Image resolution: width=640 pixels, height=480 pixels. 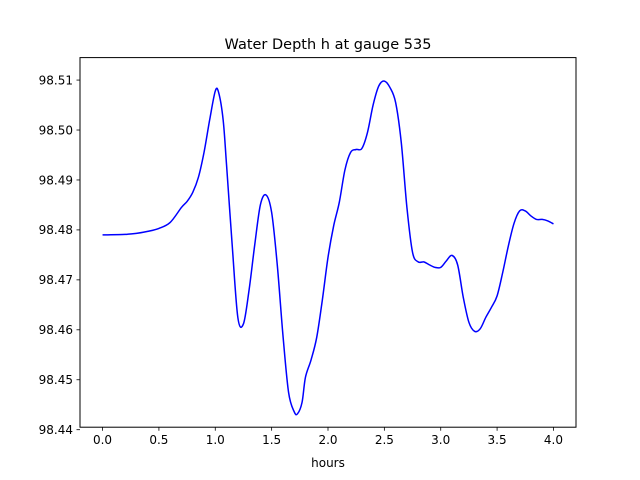 I want to click on x-tick-label: 3.0, so click(x=440, y=440).